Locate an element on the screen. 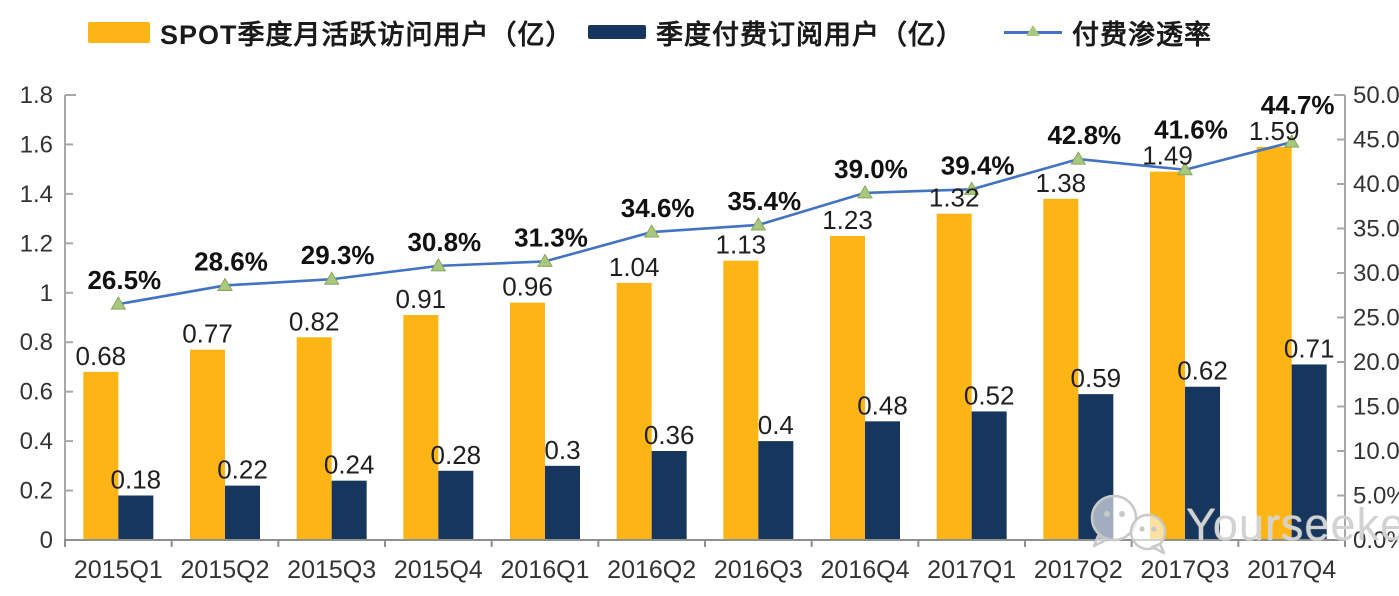 The width and height of the screenshot is (1399, 596). bar-label-mau: 0.96 is located at coordinates (527, 287).